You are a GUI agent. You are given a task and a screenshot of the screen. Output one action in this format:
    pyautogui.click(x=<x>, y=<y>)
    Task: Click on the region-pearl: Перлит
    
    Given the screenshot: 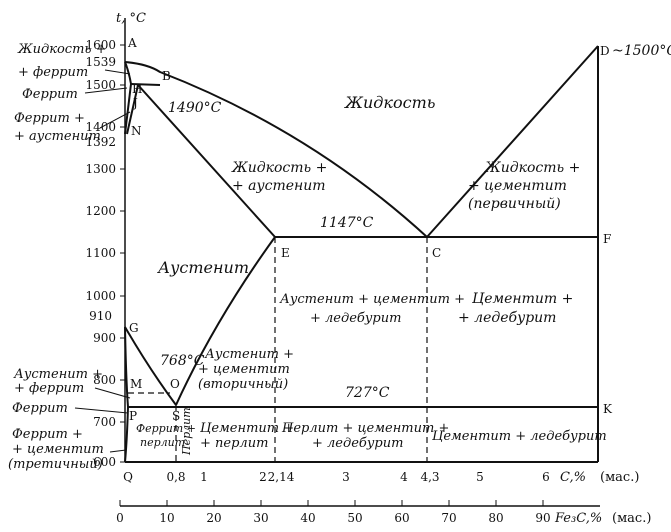 What is the action you would take?
    pyautogui.click(x=186, y=431)
    